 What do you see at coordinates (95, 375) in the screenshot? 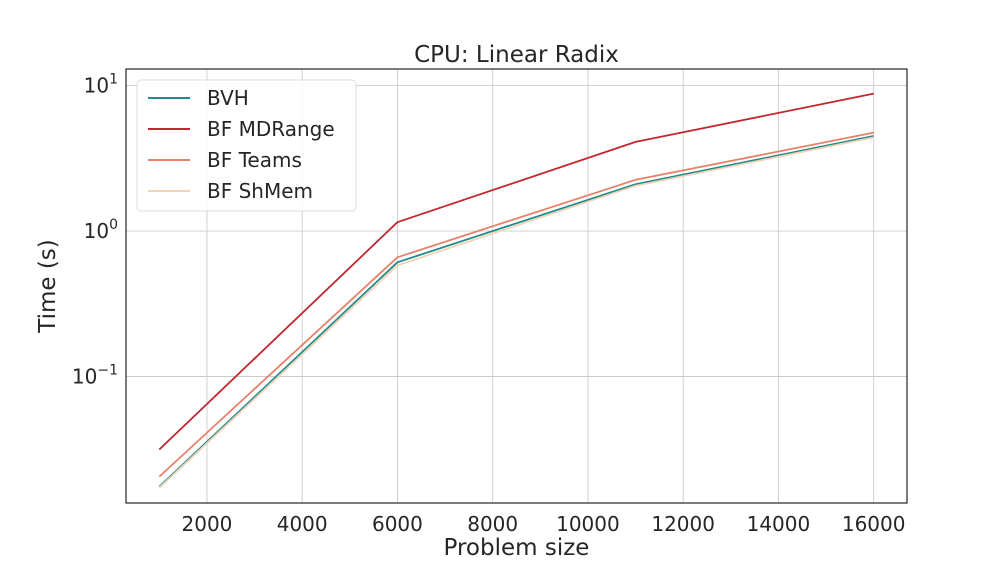
I see `y-tick-label: 10⁻¹` at bounding box center [95, 375].